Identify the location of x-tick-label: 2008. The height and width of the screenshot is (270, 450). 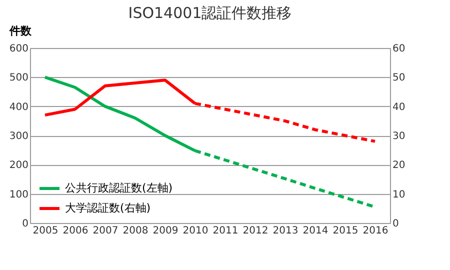
(135, 231).